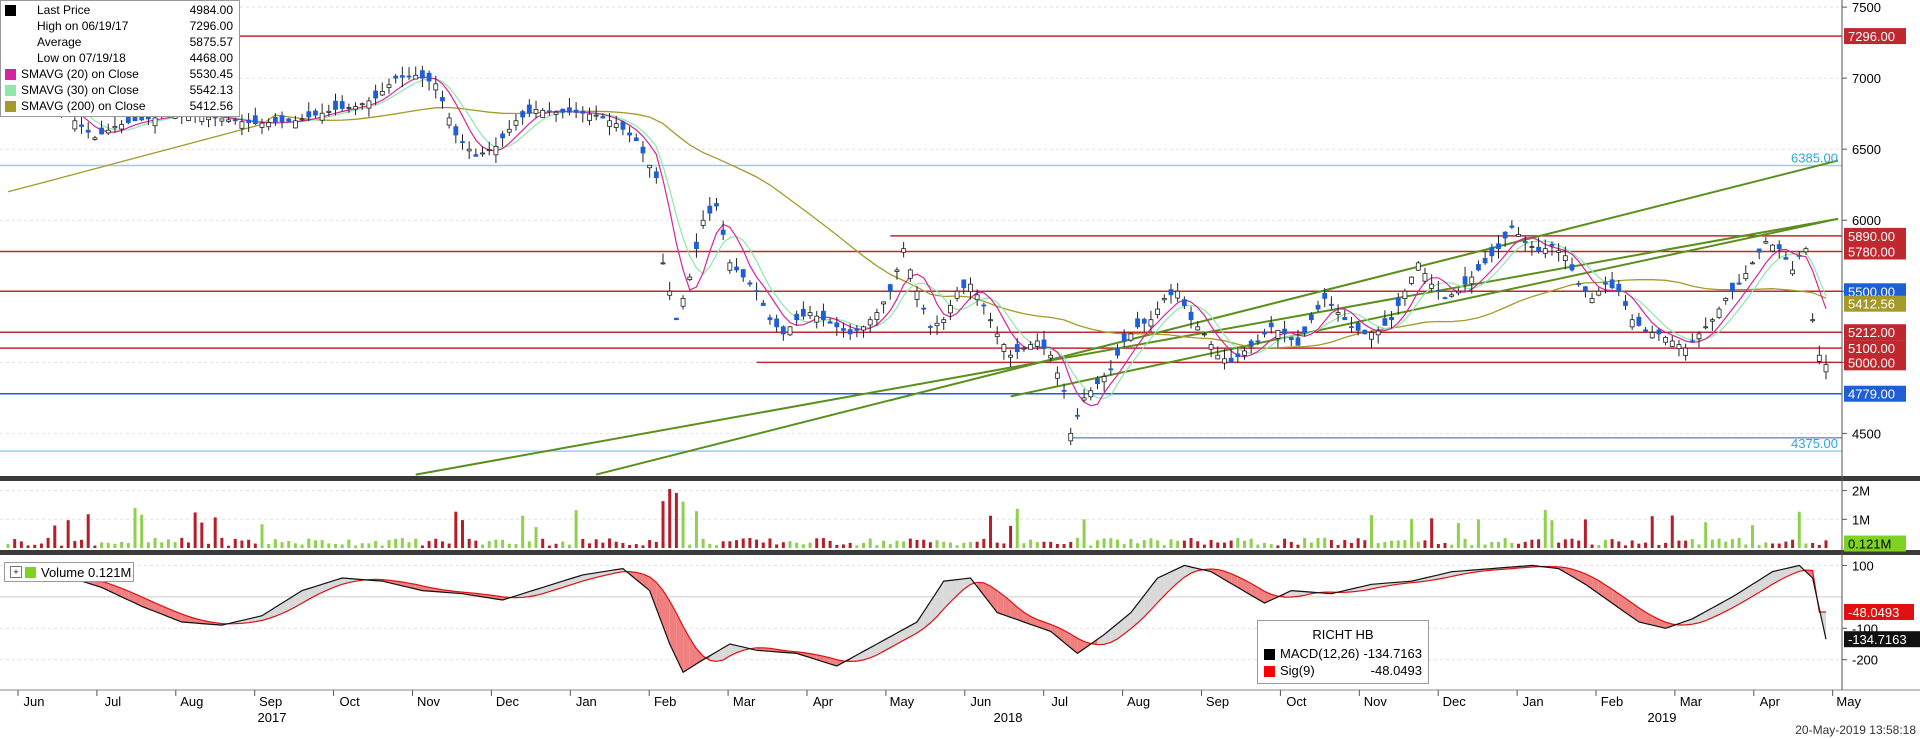  I want to click on x-tick-label: Nov, so click(1376, 701).